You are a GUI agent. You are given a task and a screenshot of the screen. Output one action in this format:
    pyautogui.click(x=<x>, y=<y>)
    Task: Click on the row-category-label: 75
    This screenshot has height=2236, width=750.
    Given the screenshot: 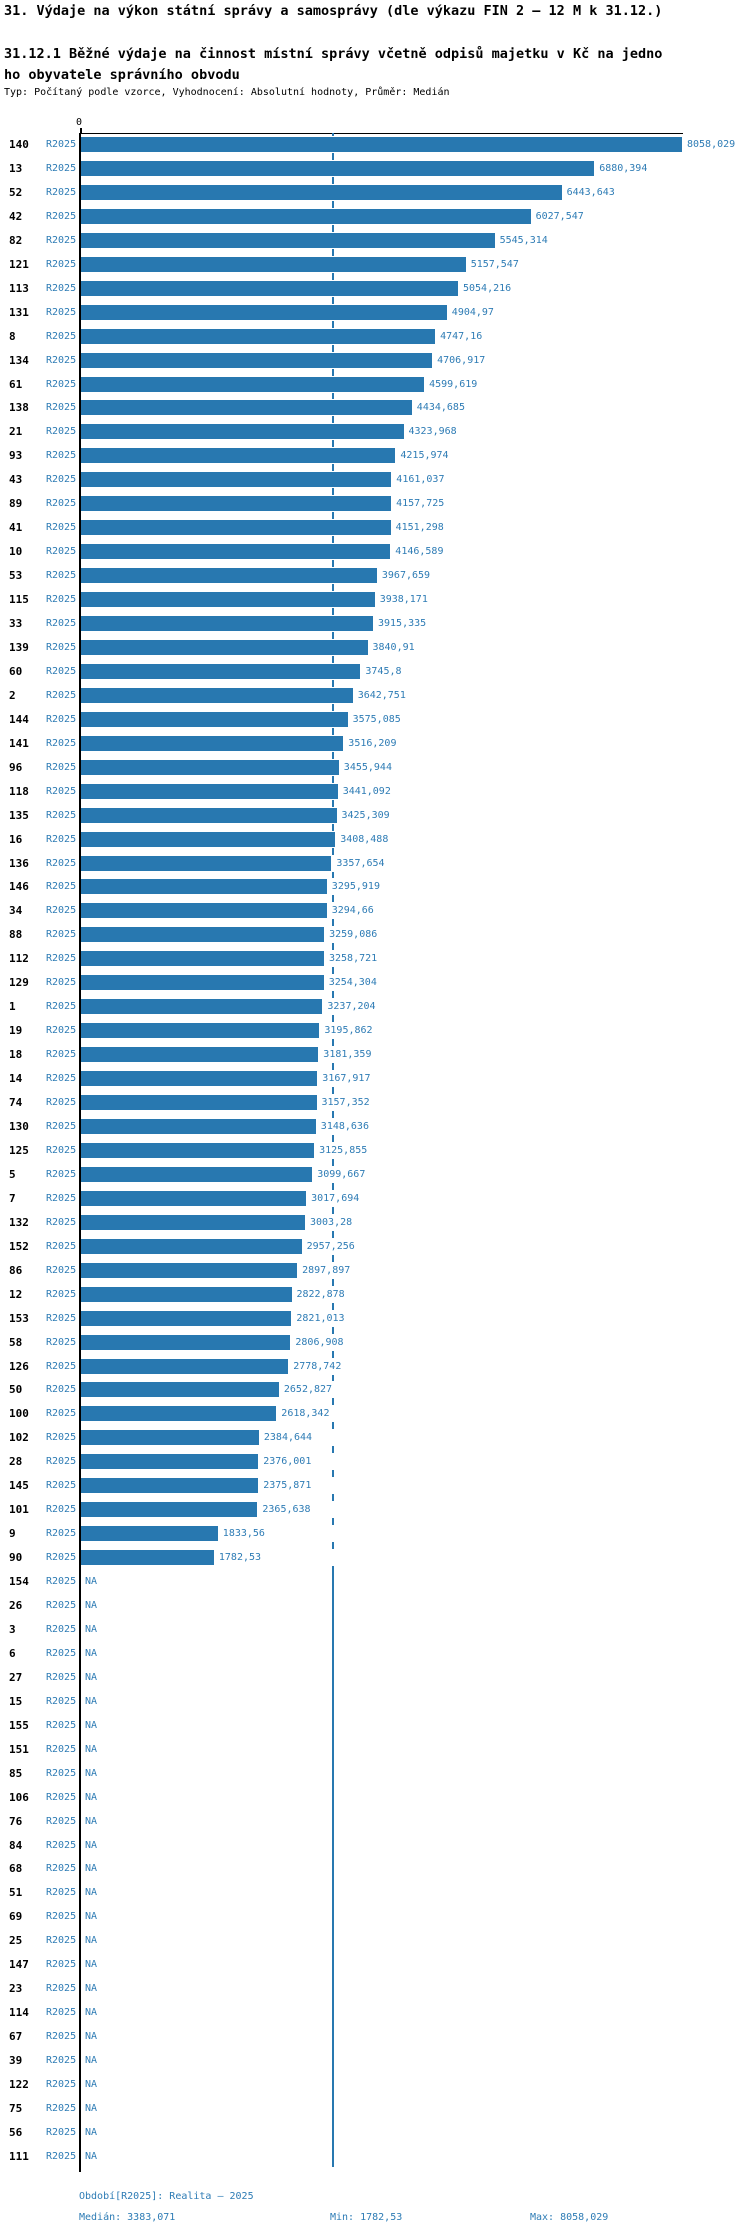 What is the action you would take?
    pyautogui.click(x=16, y=2108)
    